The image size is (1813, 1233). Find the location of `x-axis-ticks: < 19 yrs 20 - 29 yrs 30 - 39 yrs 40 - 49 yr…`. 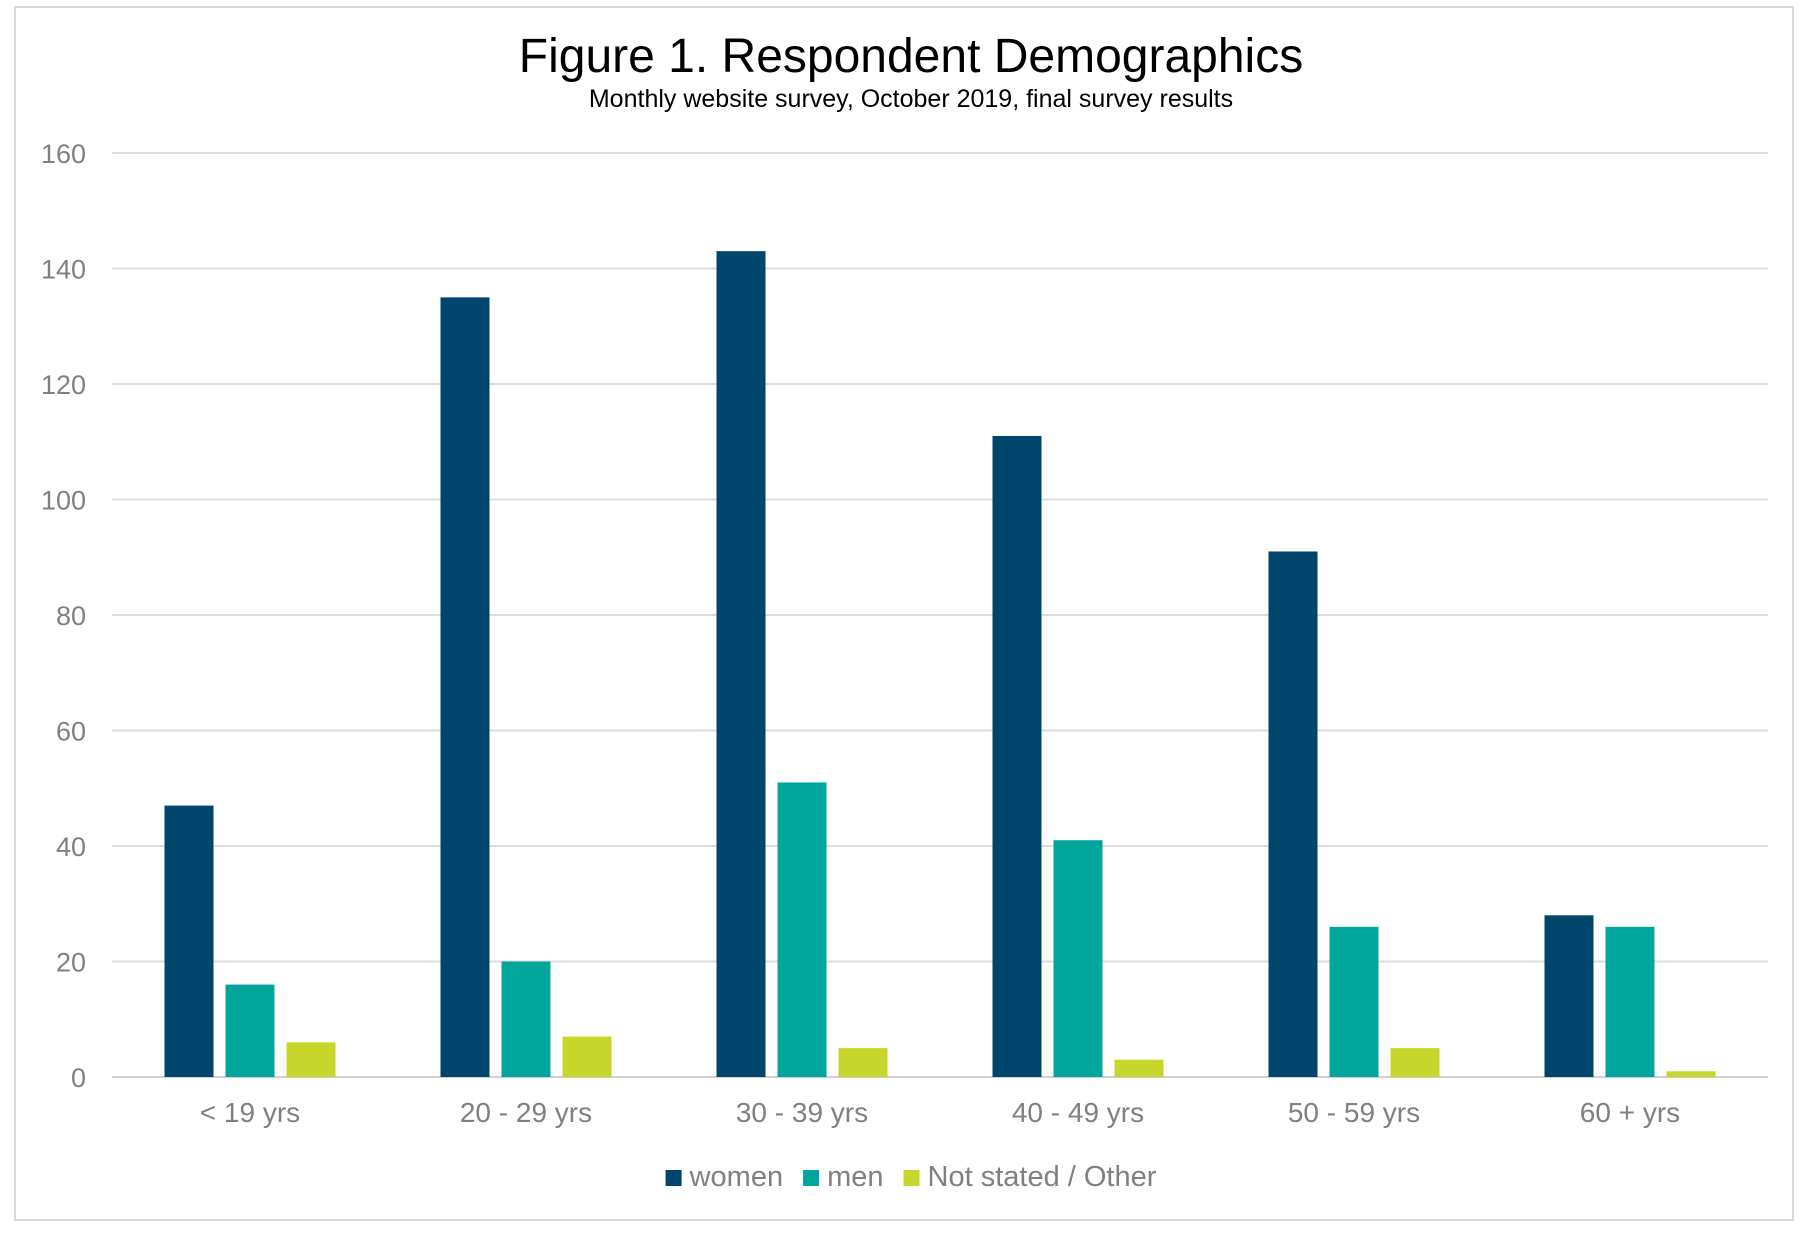

x-axis-ticks: < 19 yrs 20 - 29 yrs 30 - 39 yrs 40 - 49 yr… is located at coordinates (940, 1112).